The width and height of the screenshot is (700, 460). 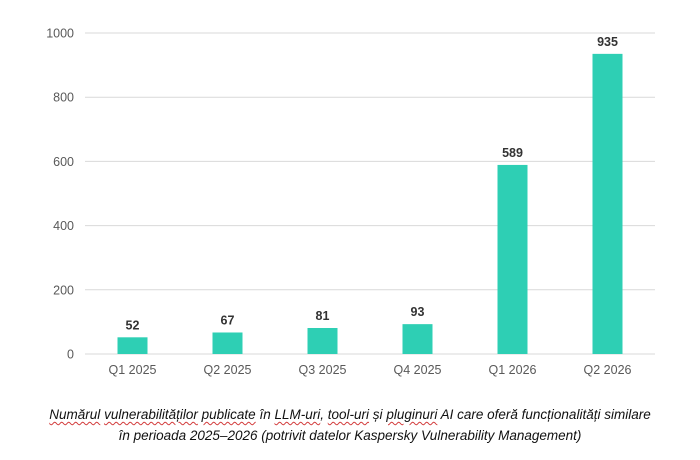 What do you see at coordinates (63, 226) in the screenshot?
I see `y-tick-label: 400` at bounding box center [63, 226].